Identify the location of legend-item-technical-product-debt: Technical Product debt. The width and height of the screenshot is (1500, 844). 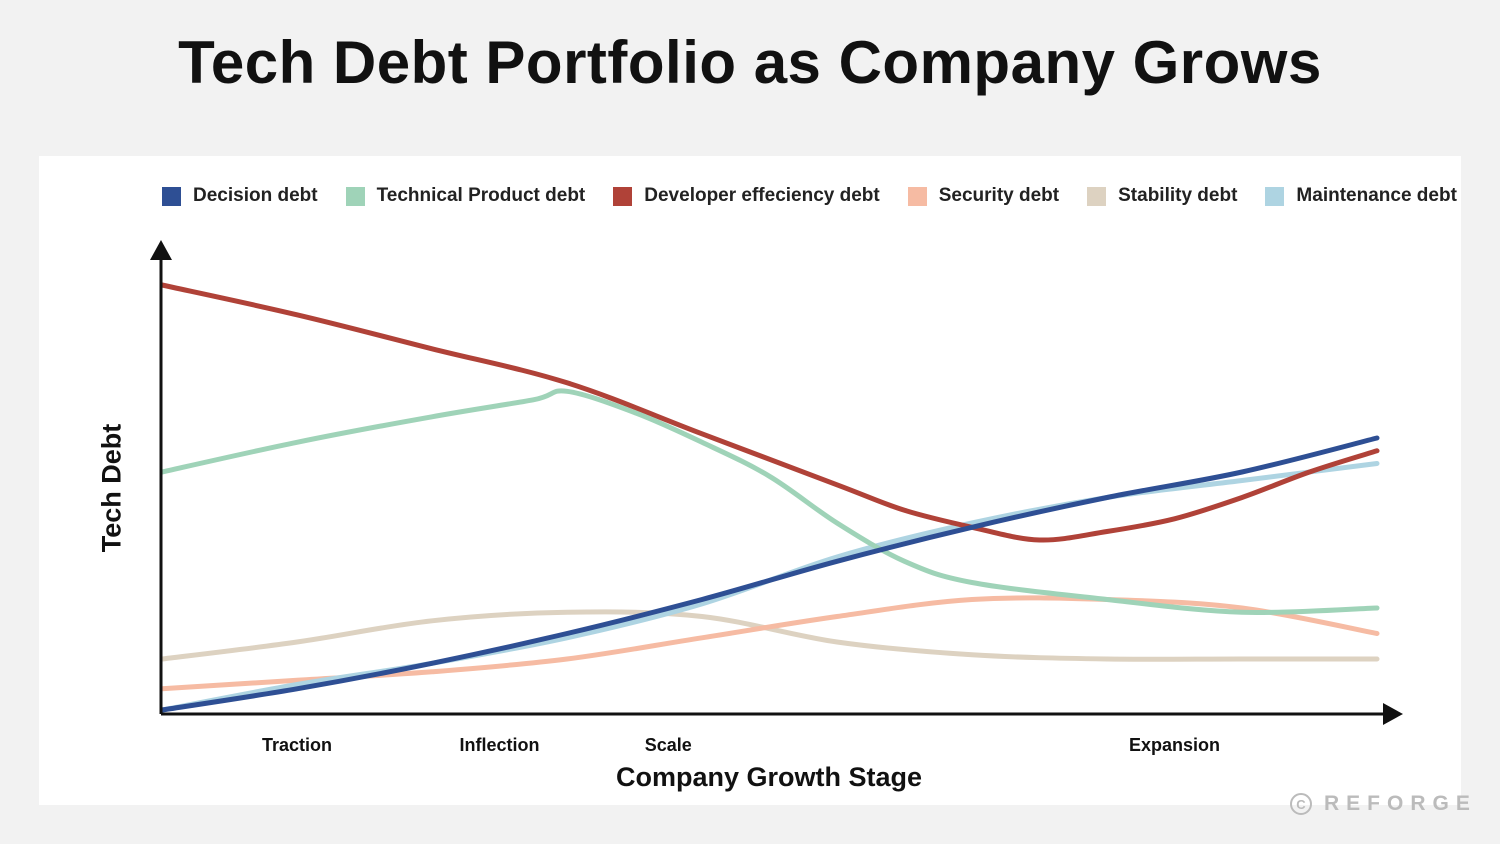
(465, 196).